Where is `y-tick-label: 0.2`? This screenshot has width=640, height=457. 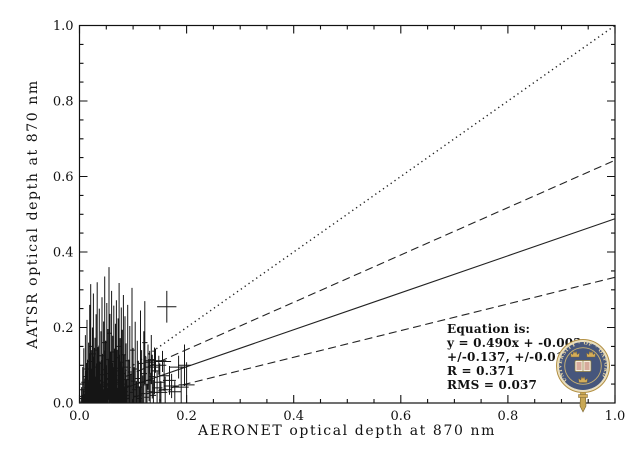
y-tick-label: 0.2 is located at coordinates (63, 328).